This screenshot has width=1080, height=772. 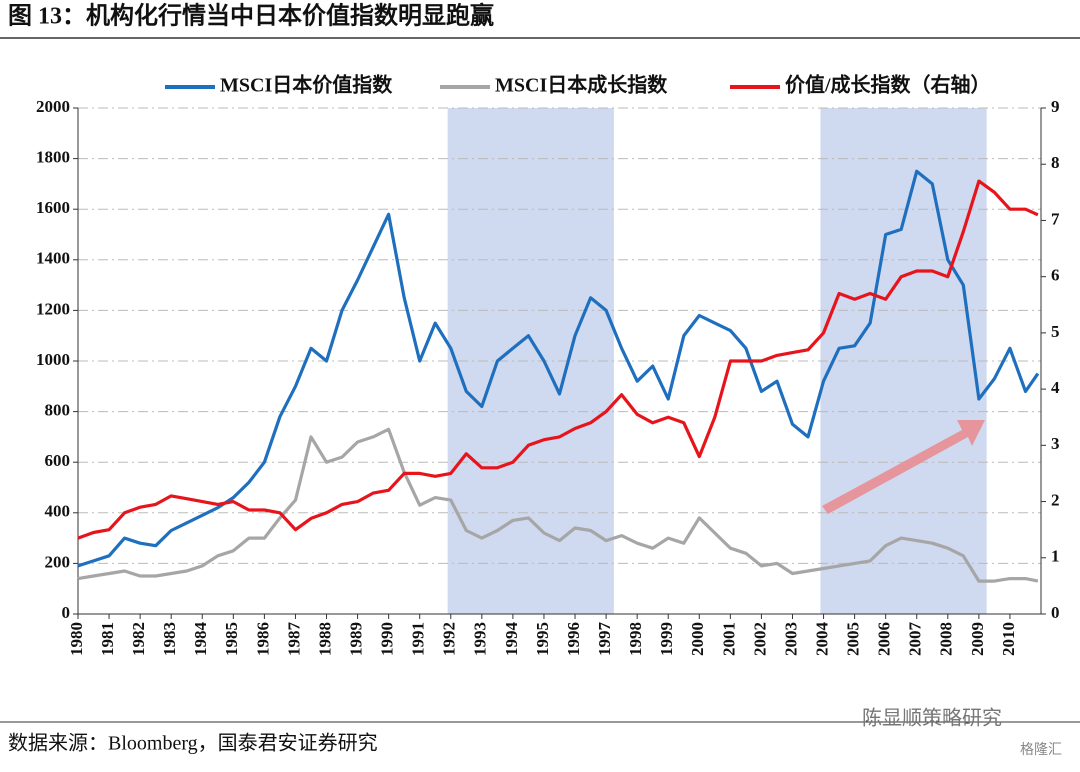 I want to click on x-tick-label: 1988, so click(x=324, y=639).